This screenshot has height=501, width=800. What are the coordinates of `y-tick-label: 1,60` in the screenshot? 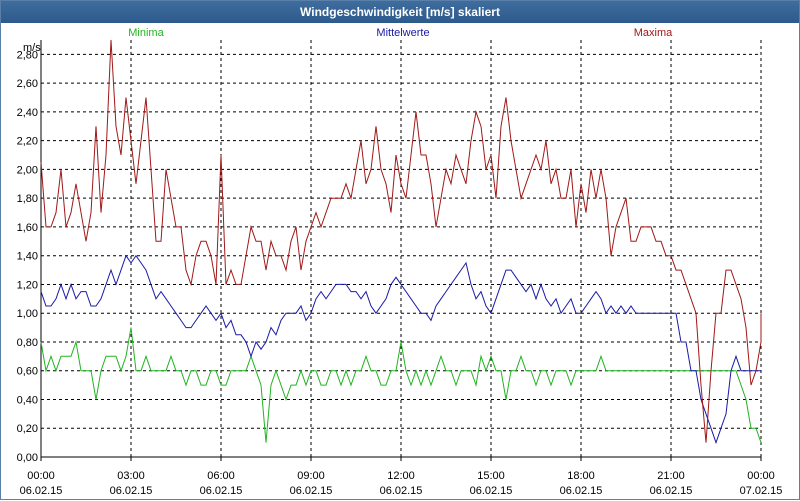 It's located at (27, 228).